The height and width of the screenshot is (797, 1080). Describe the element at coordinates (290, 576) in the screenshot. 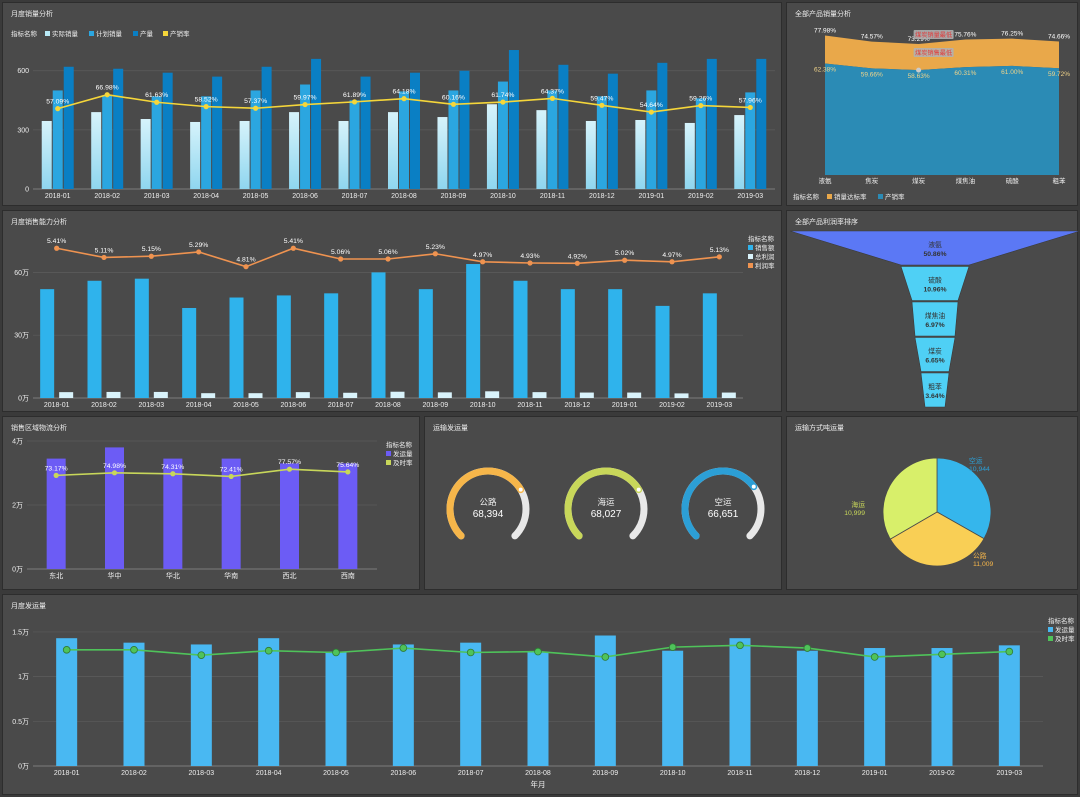

I see `x-tick-label: 西北` at that location.